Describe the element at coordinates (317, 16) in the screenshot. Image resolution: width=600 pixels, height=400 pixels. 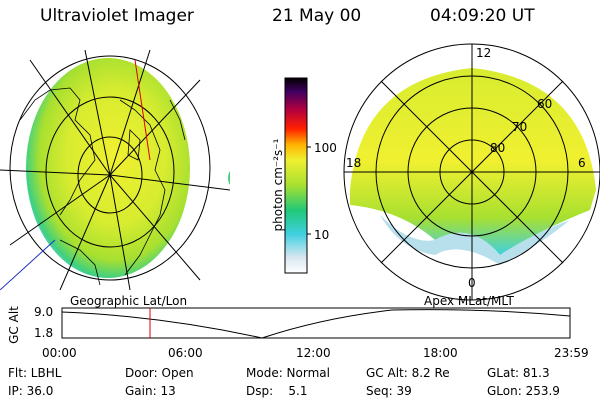
I see `image-date: 21 May 00` at that location.